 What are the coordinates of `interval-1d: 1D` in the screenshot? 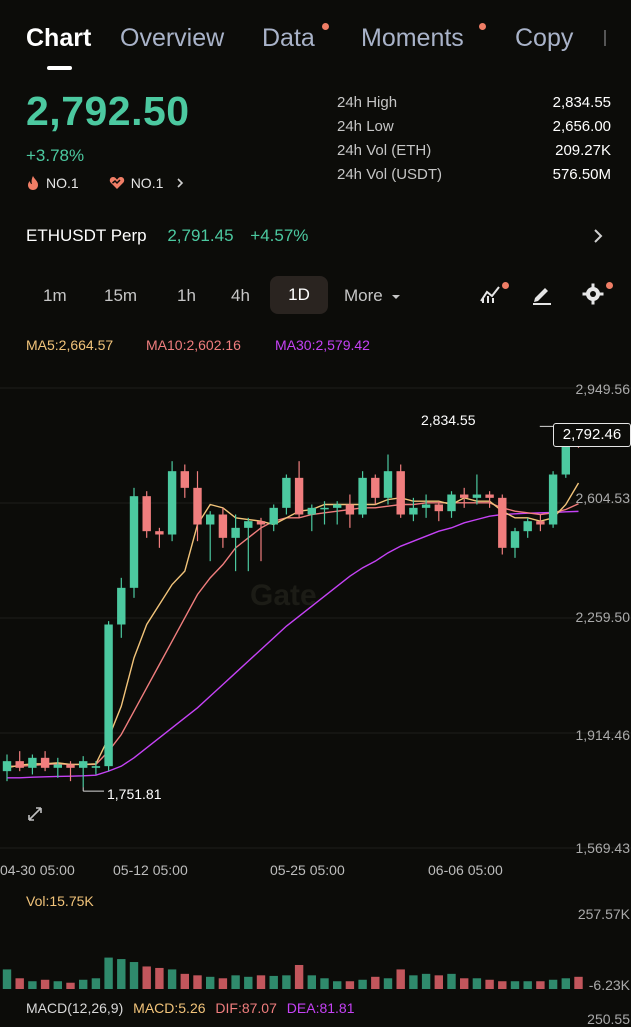 It's located at (299, 295).